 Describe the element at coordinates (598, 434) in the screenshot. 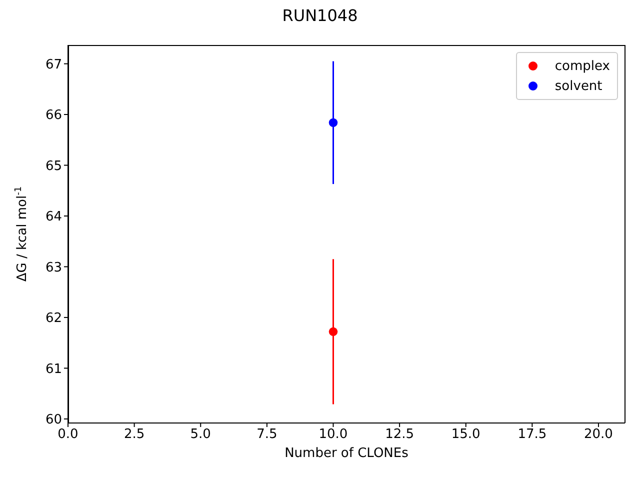

I see `x-tick-label: 20.0` at that location.